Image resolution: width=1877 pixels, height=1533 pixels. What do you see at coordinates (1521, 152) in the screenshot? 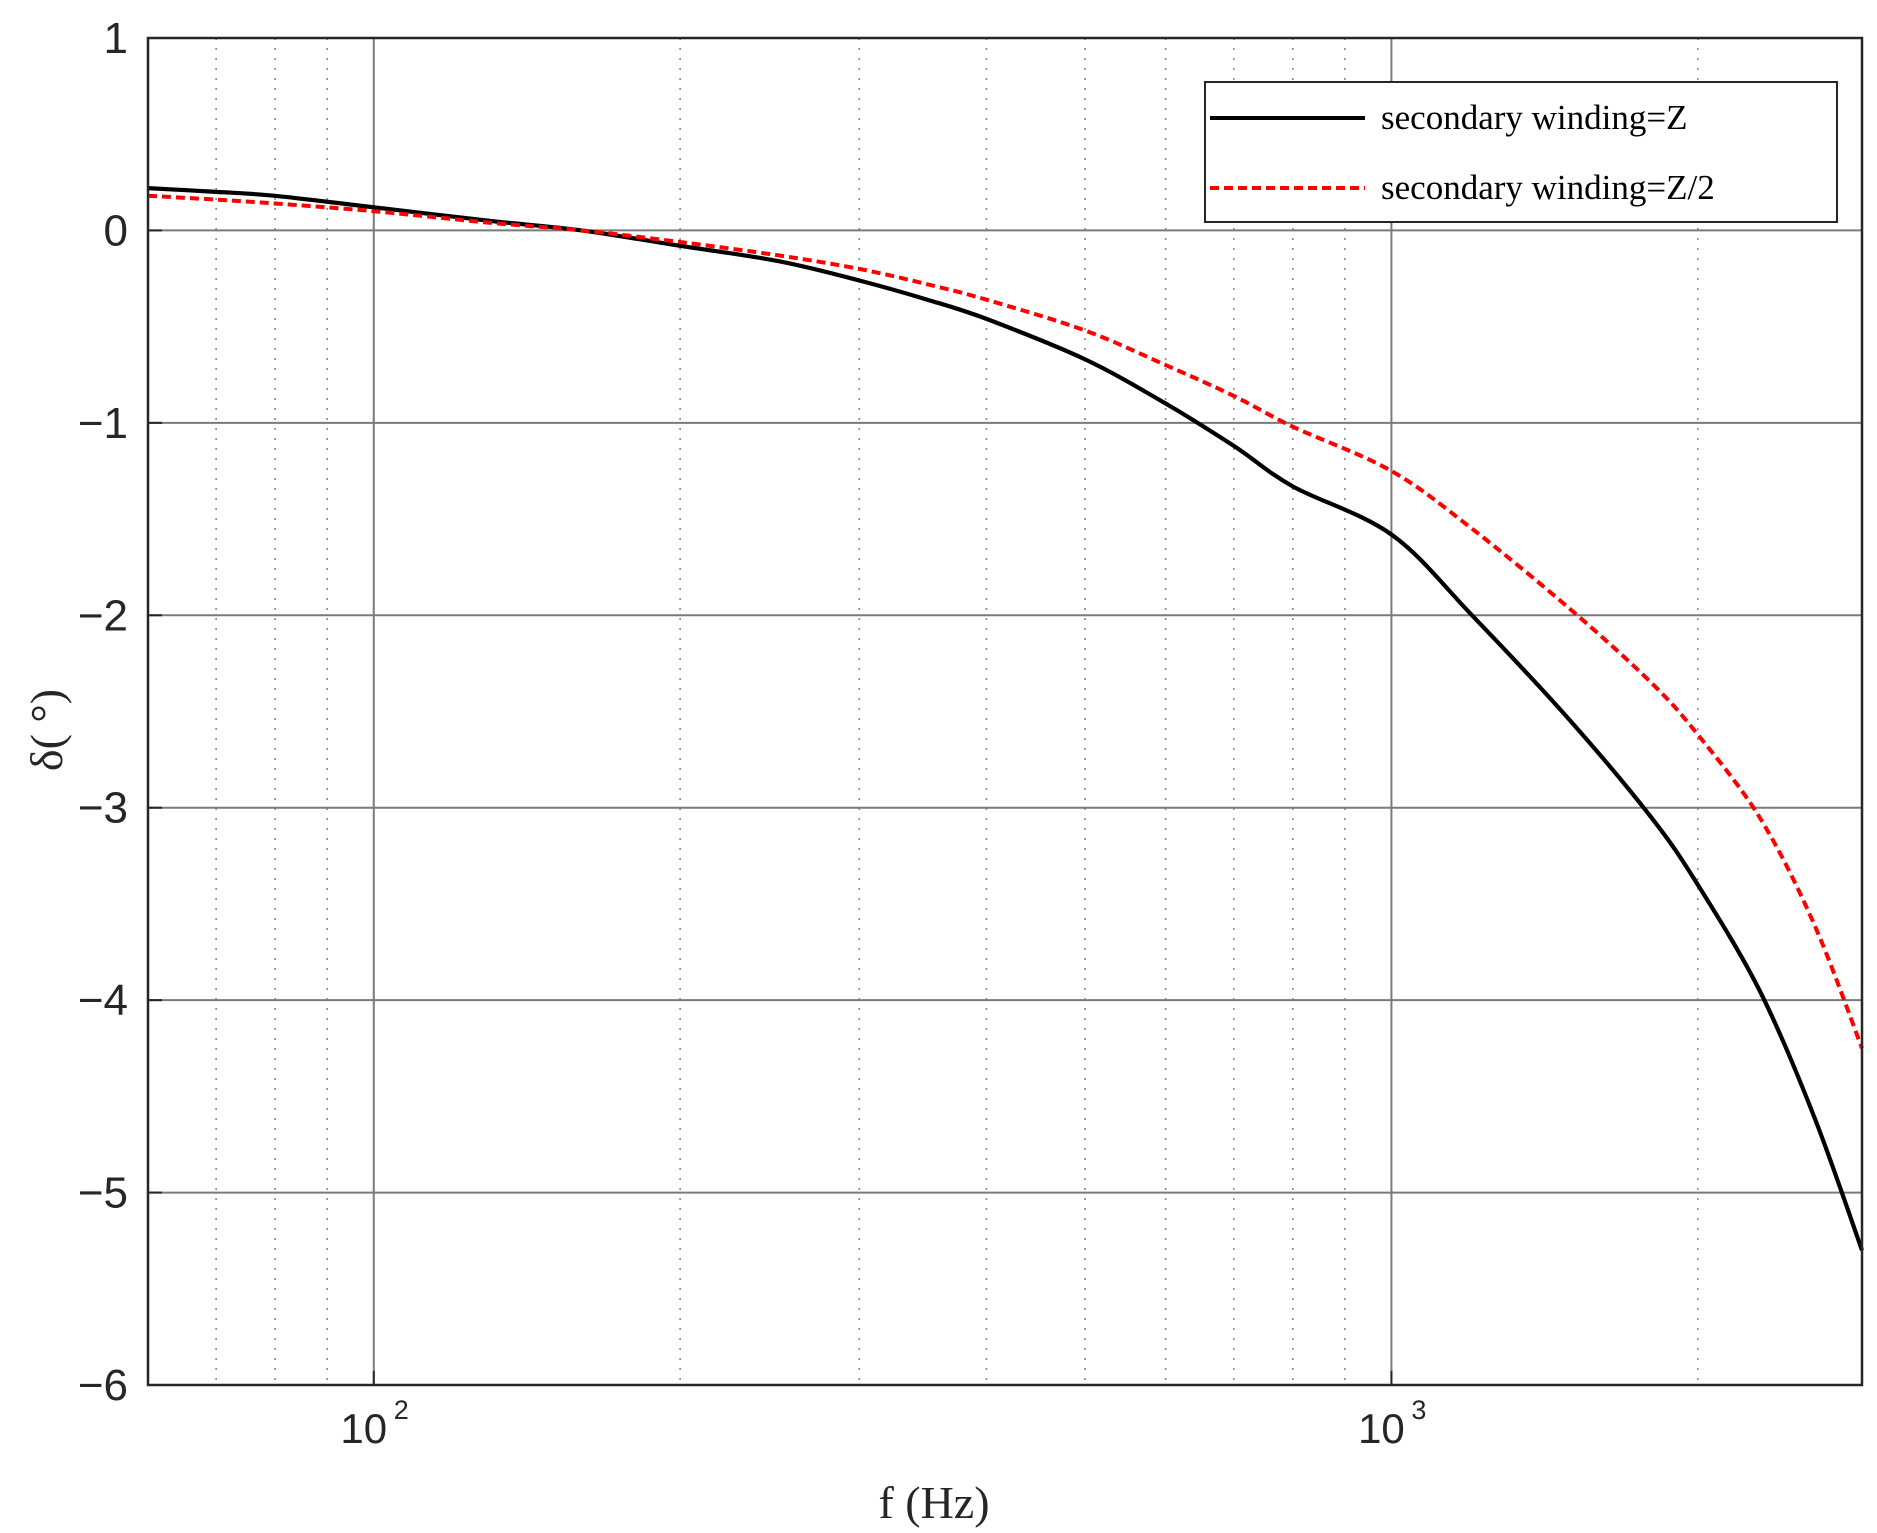
I see `legend: secondary winding=Z secondary winding=Z/2` at bounding box center [1521, 152].